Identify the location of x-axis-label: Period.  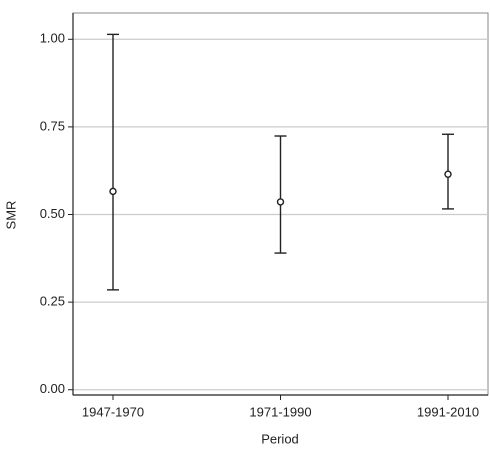
(280, 438).